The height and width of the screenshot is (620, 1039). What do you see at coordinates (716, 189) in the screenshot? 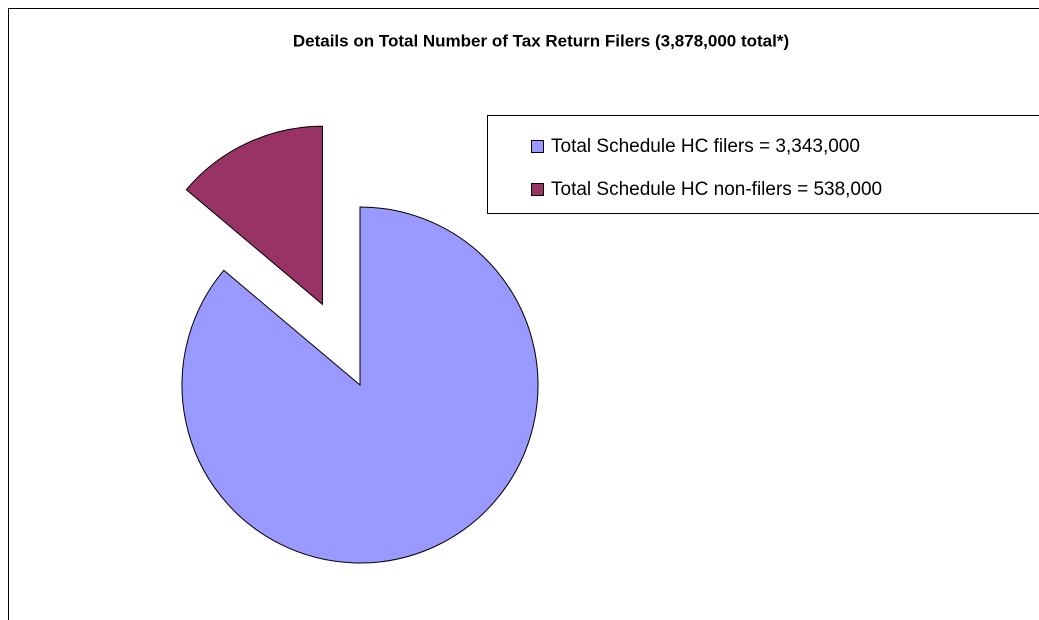
I see `legend-label: Total Schedule HC non-filers = 538,000` at bounding box center [716, 189].